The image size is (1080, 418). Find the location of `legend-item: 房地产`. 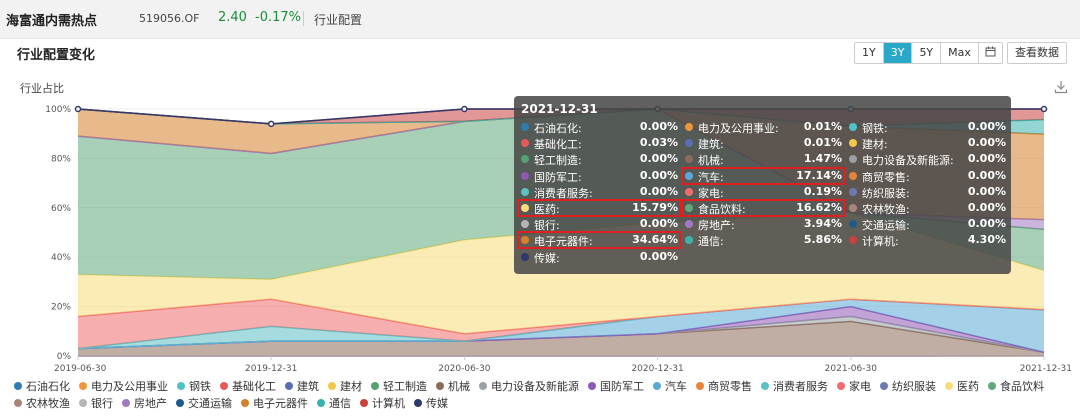

legend-item: 房地产 is located at coordinates (144, 403).